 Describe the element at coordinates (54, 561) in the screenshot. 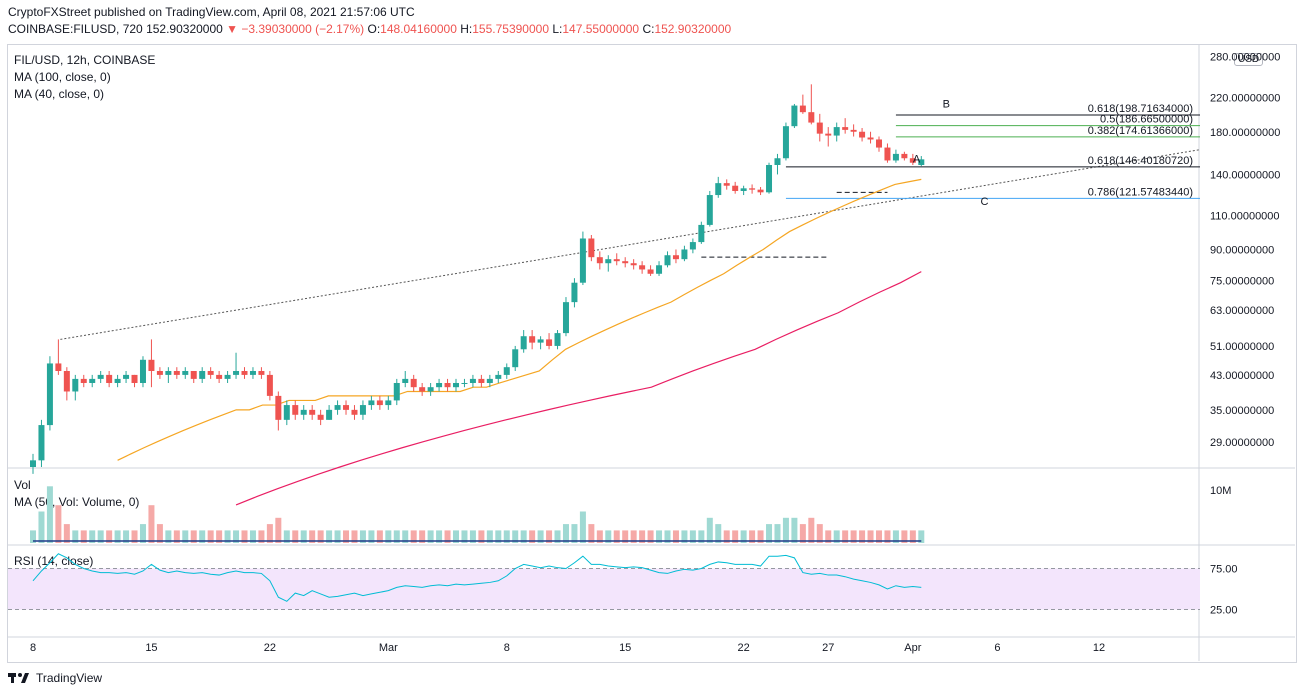

I see `rsi-legend: RSI (14, close)` at that location.